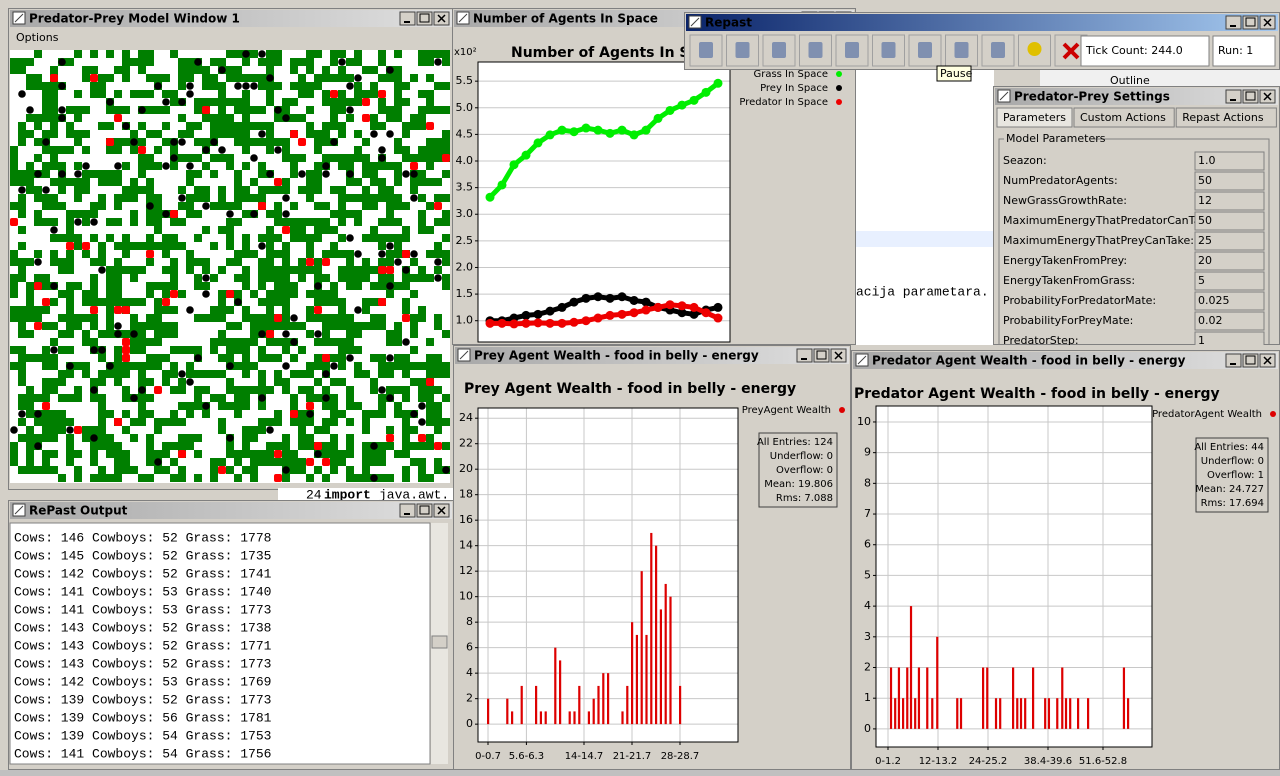 This screenshot has height=776, width=1280. Describe the element at coordinates (961, 50) in the screenshot. I see `toolbar-icon` at that location.